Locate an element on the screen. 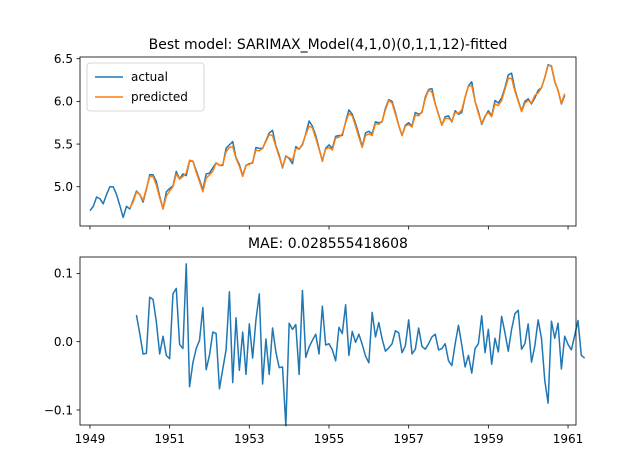 The image size is (640, 476). y-tick-label: 5.0 is located at coordinates (63, 187).